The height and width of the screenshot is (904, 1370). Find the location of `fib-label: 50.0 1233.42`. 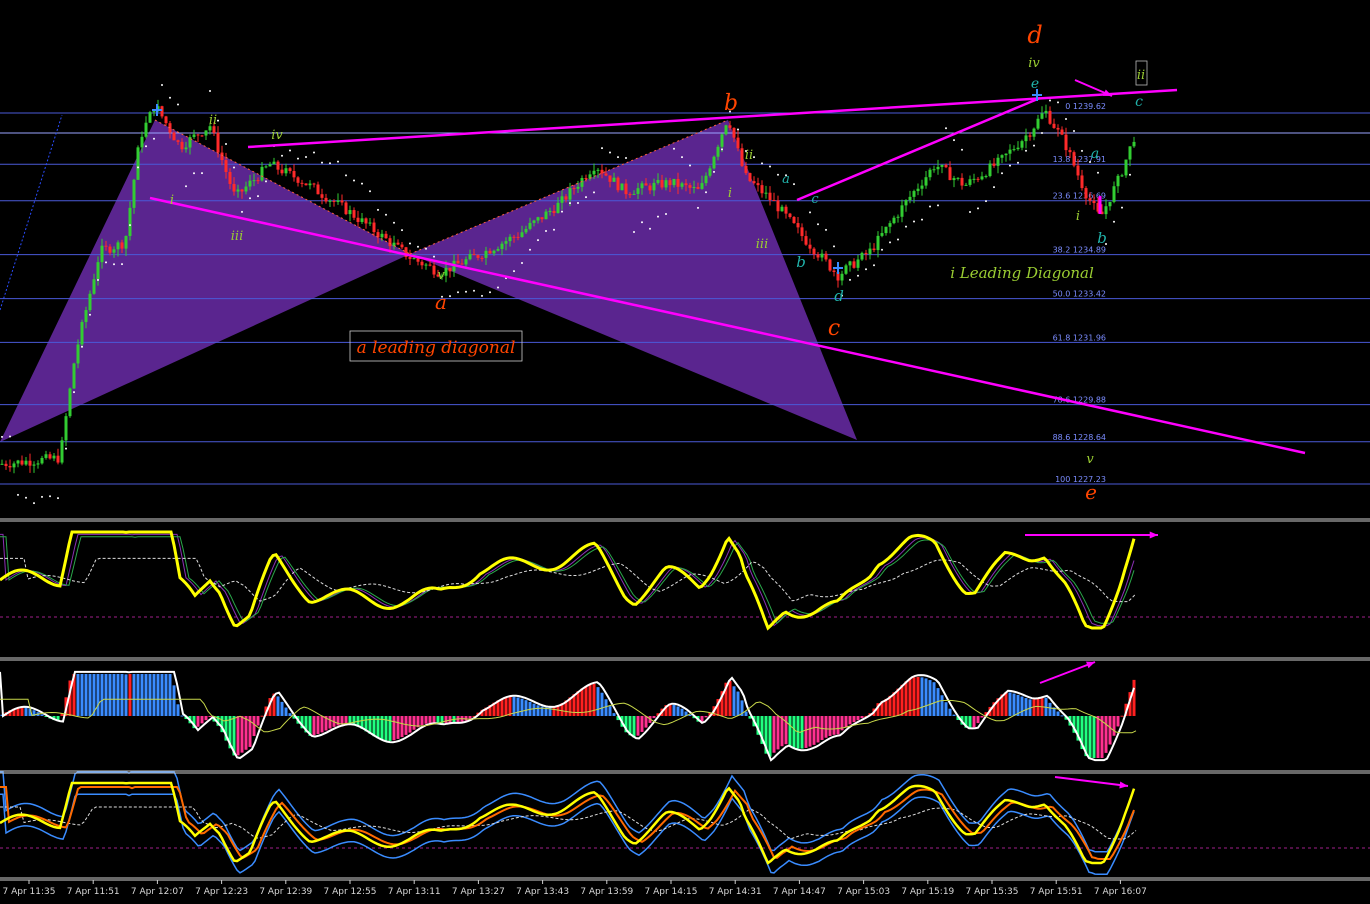

fib-label: 50.0 1233.42 is located at coordinates (1079, 294).